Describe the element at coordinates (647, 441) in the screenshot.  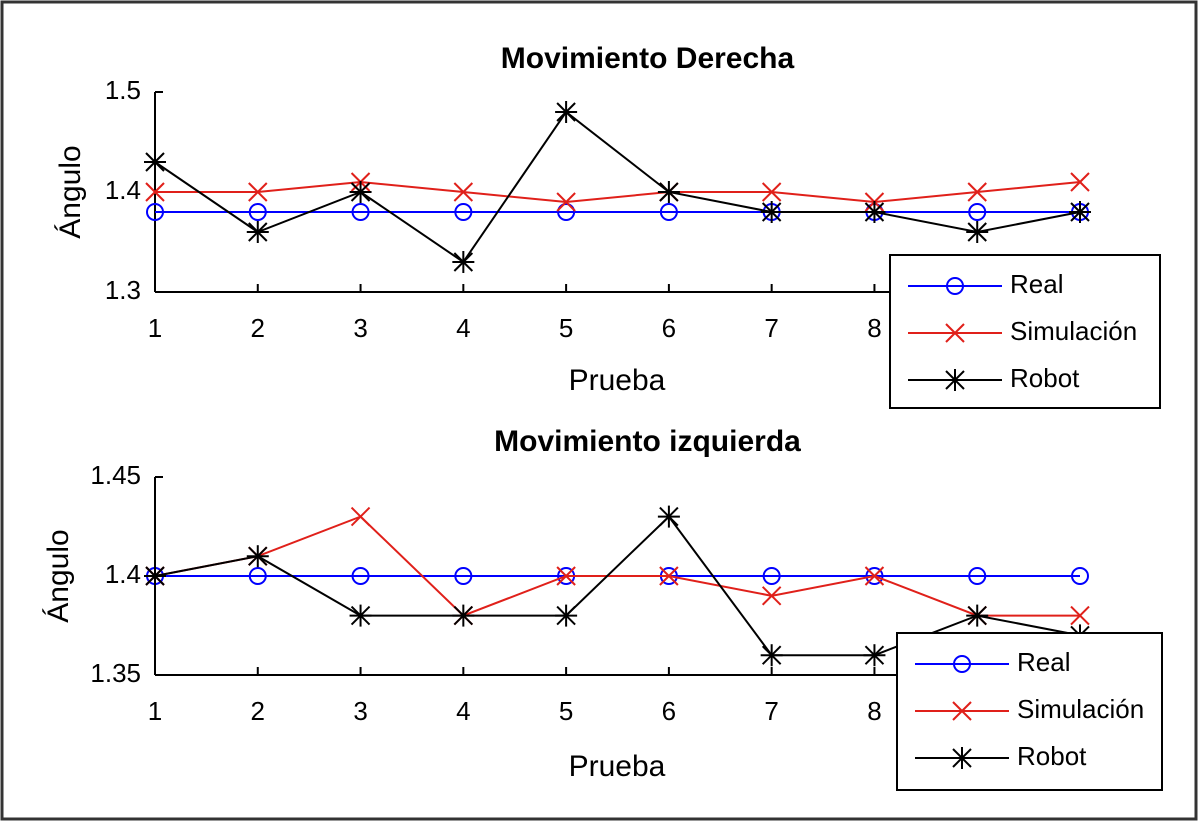
I see `chart-title: Movimiento izquierda` at that location.